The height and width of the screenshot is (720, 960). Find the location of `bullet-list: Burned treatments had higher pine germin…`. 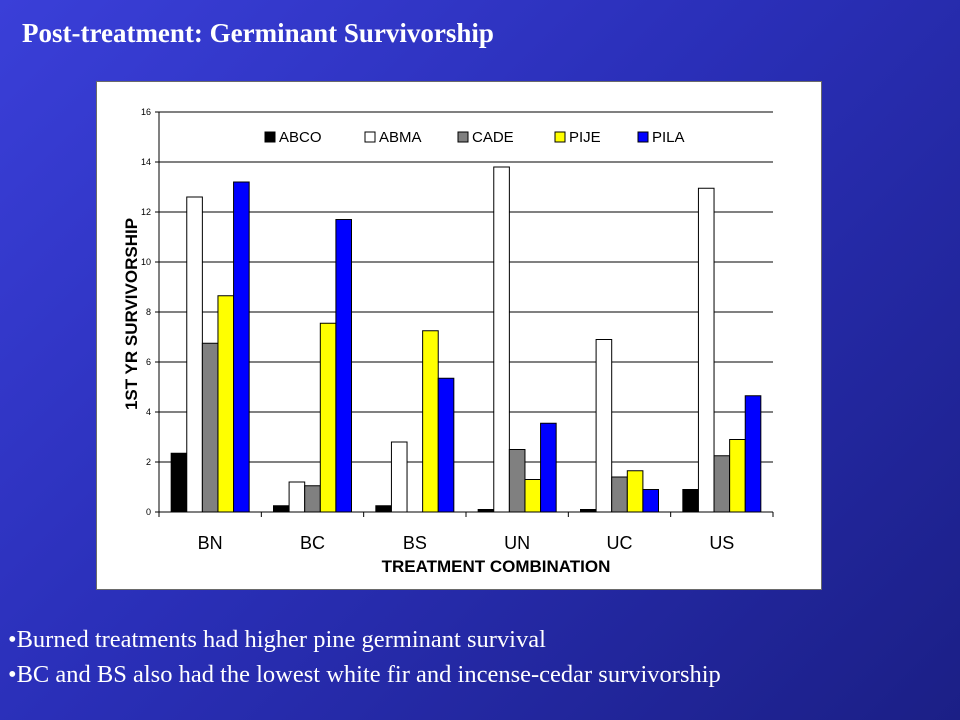

bullet-list: Burned treatments had higher pine germin… is located at coordinates (364, 657).